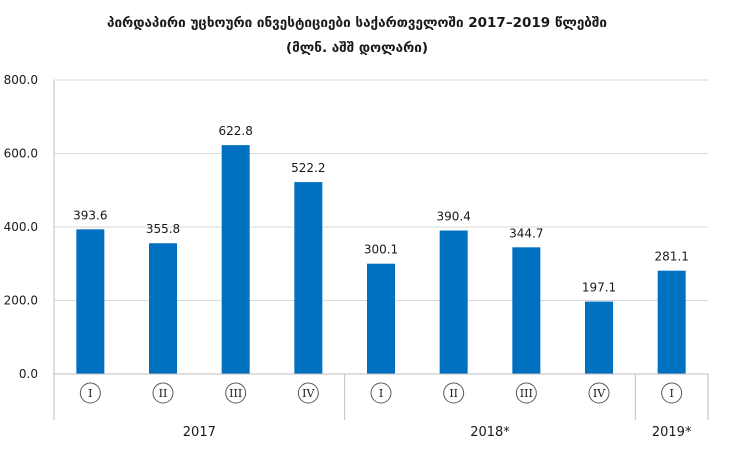 This screenshot has height=472, width=735. What do you see at coordinates (526, 233) in the screenshot?
I see `data-label: 344.7` at bounding box center [526, 233].